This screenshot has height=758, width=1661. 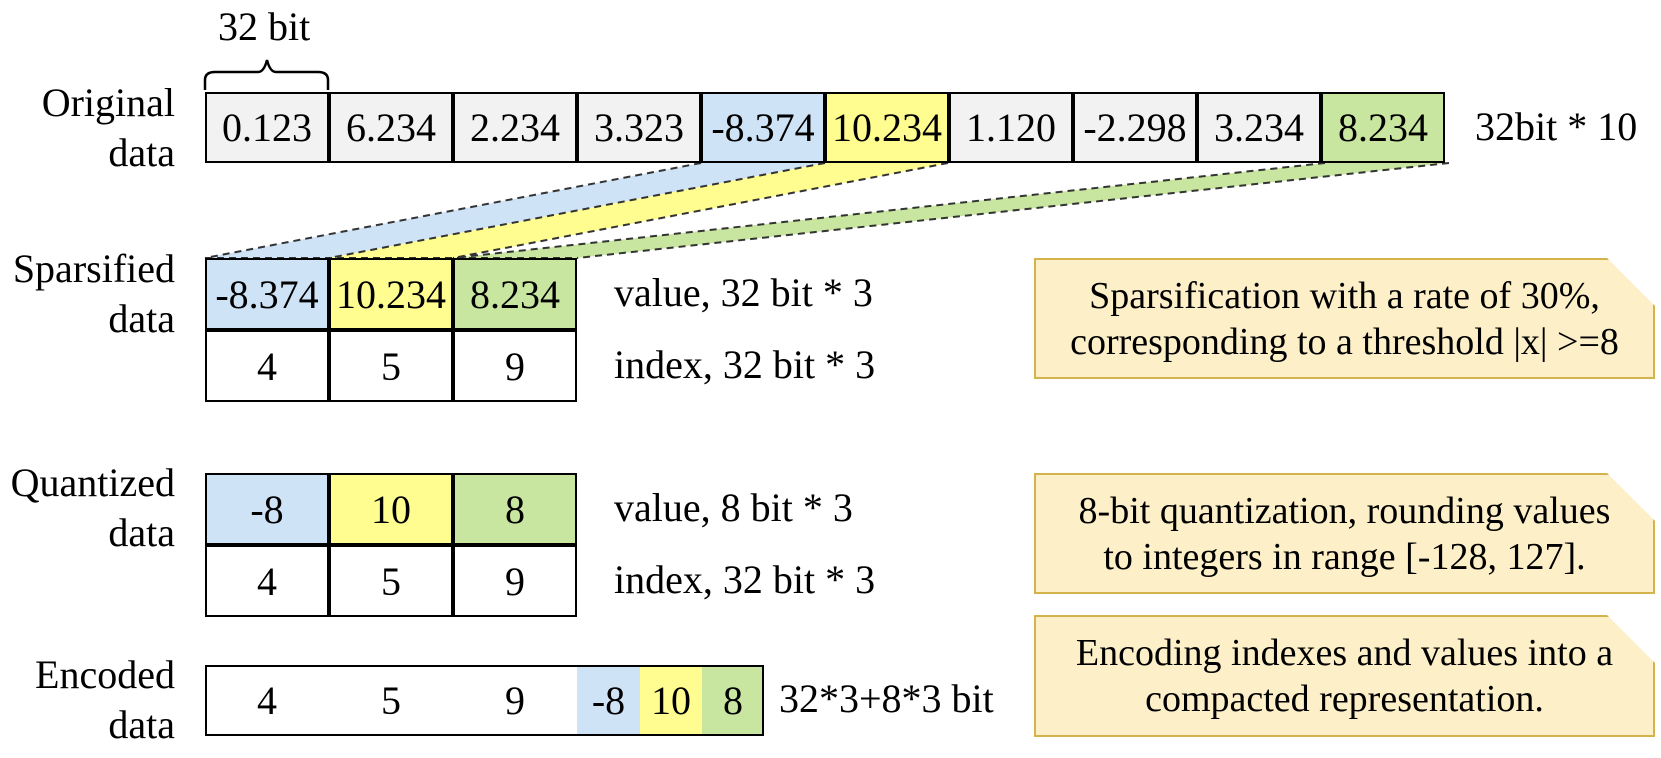 I want to click on quantized-index-cell: 5, so click(x=391, y=581).